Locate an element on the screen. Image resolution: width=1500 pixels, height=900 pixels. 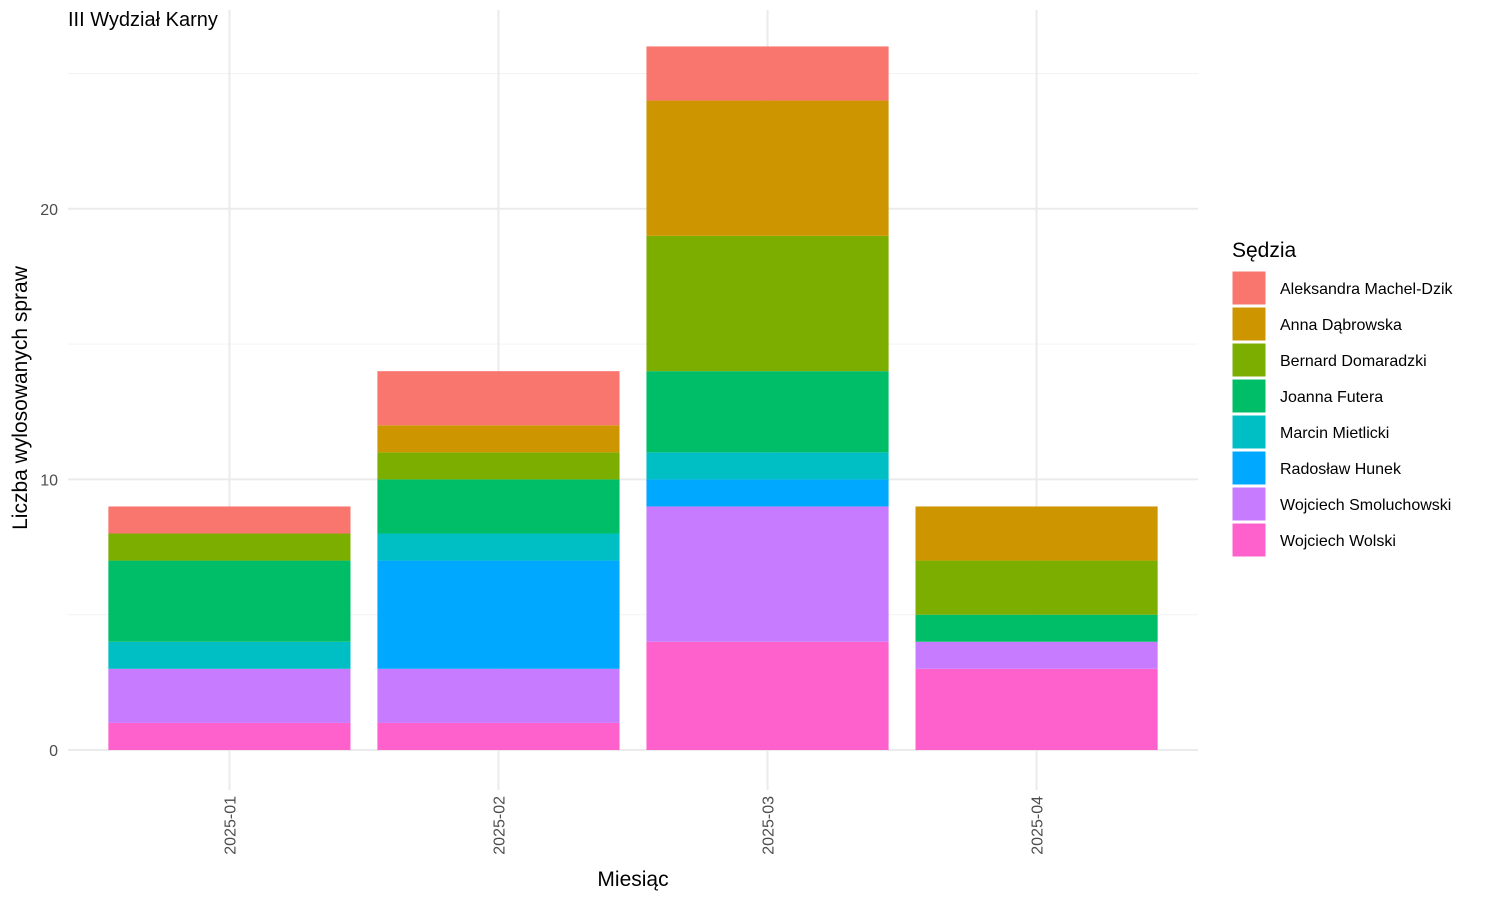
y-tick-label: 20 is located at coordinates (49, 210).